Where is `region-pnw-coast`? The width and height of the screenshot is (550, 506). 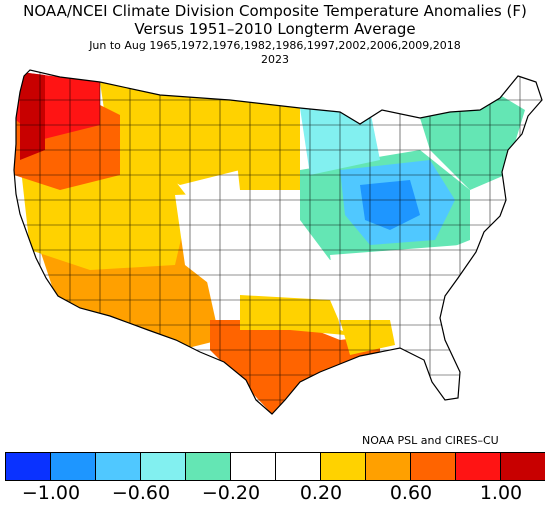 region-pnw-coast is located at coordinates (32, 116).